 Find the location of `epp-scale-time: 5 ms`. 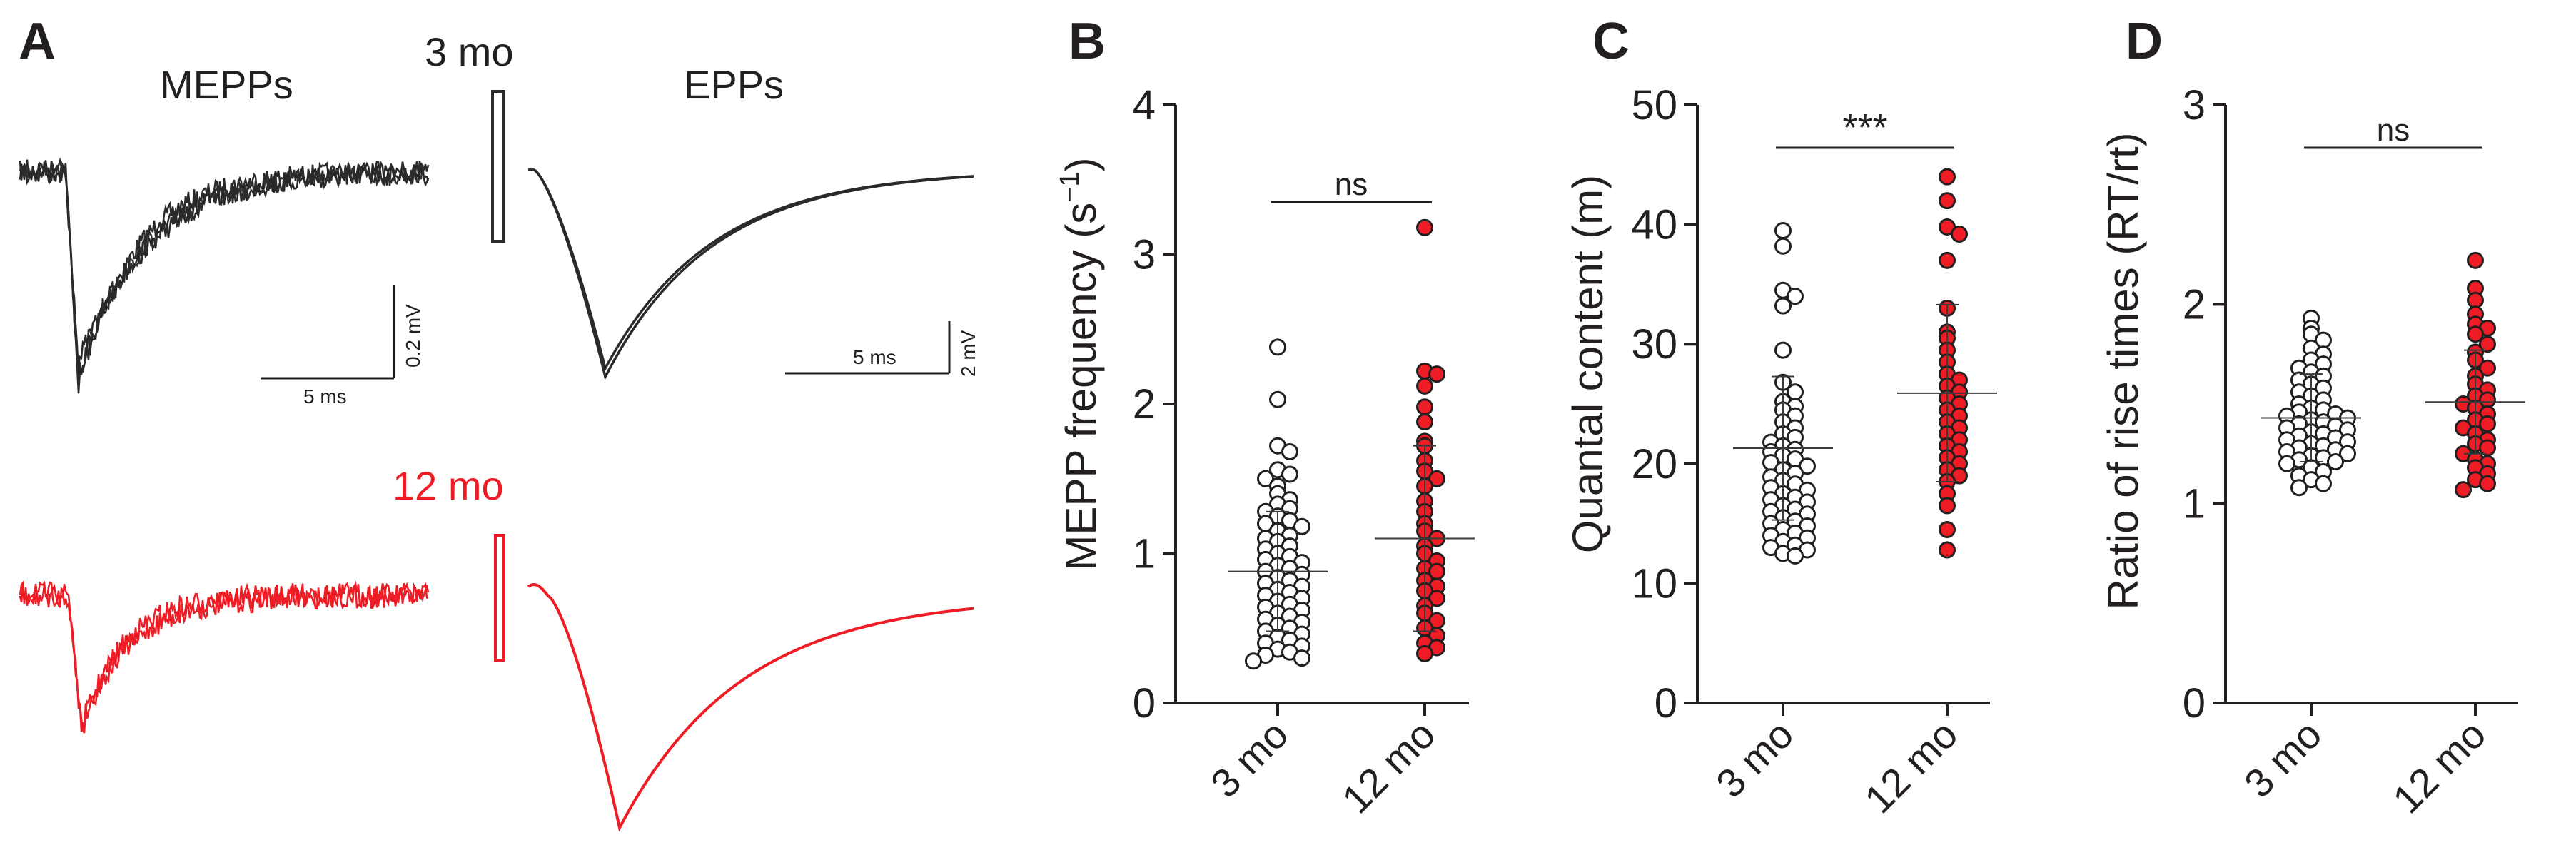

epp-scale-time: 5 ms is located at coordinates (874, 357).